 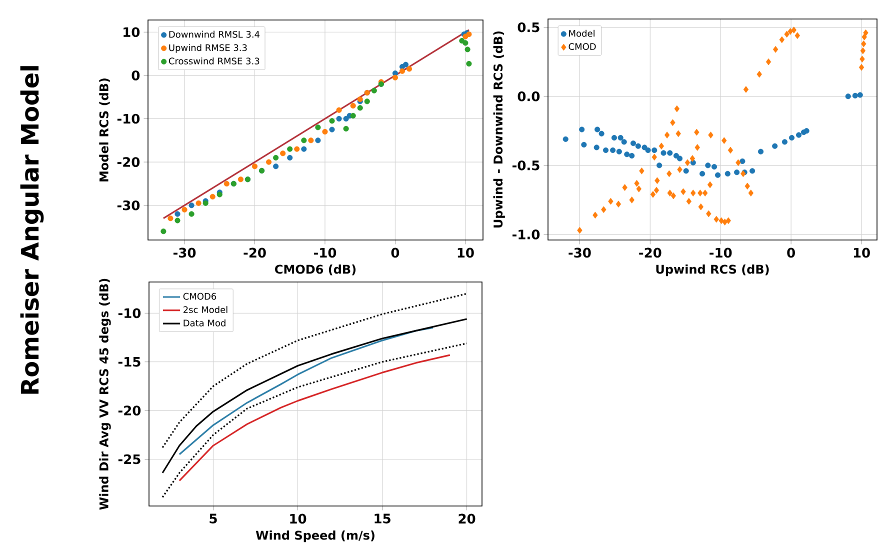 I want to click on legend-label: 2sc Model, so click(x=206, y=310).